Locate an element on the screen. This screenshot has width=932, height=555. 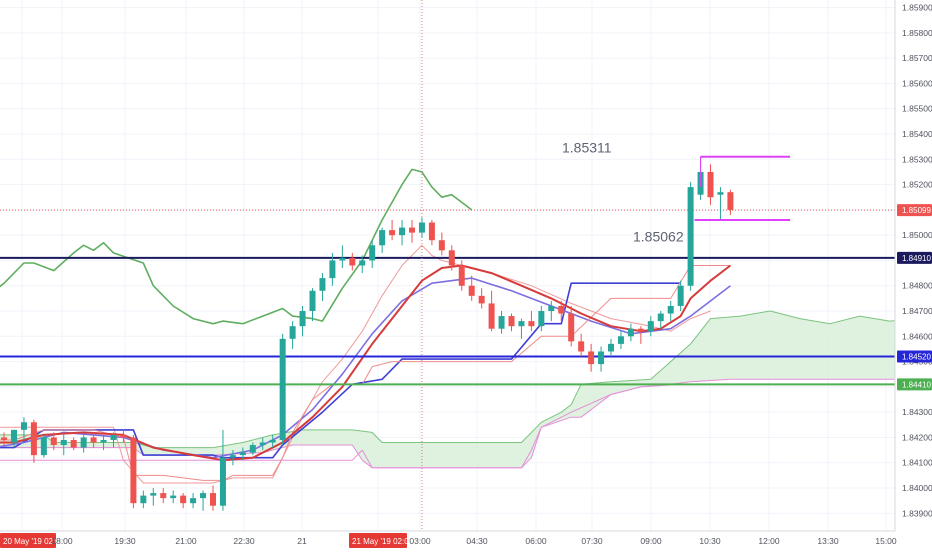
time-tick-label: 03:00 is located at coordinates (420, 541).